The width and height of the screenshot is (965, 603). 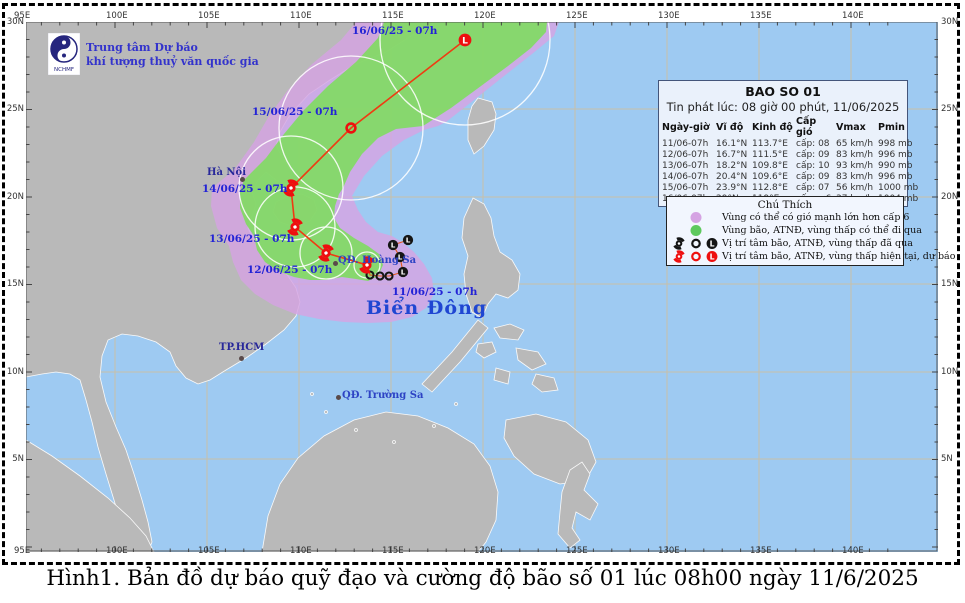 What do you see at coordinates (685, 143) in the screenshot?
I see `table-cell: 11/06-07h` at bounding box center [685, 143].